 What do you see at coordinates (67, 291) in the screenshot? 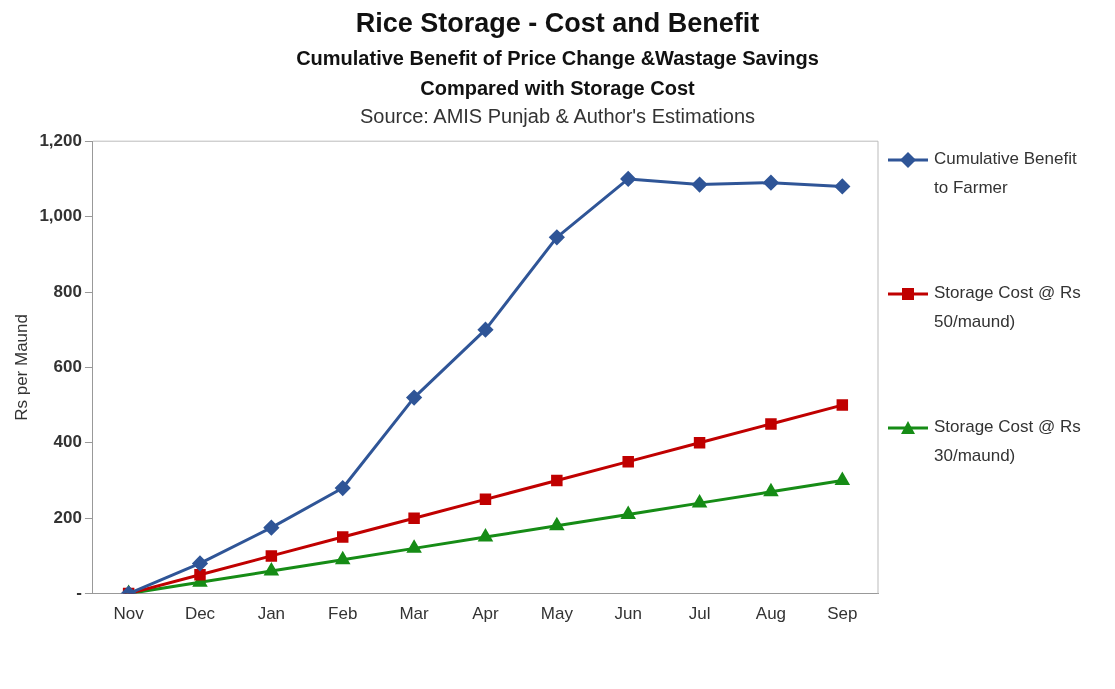
I see `y-tick-label: 800` at bounding box center [67, 291].